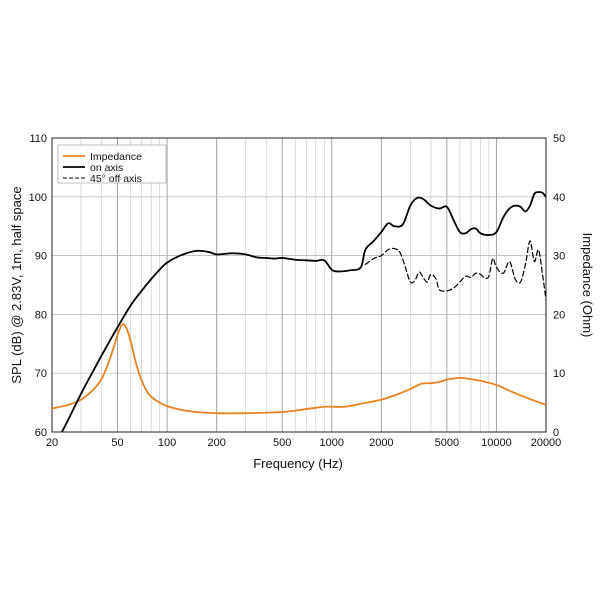 The height and width of the screenshot is (600, 600). What do you see at coordinates (106, 168) in the screenshot?
I see `legend-label: on axis` at bounding box center [106, 168].